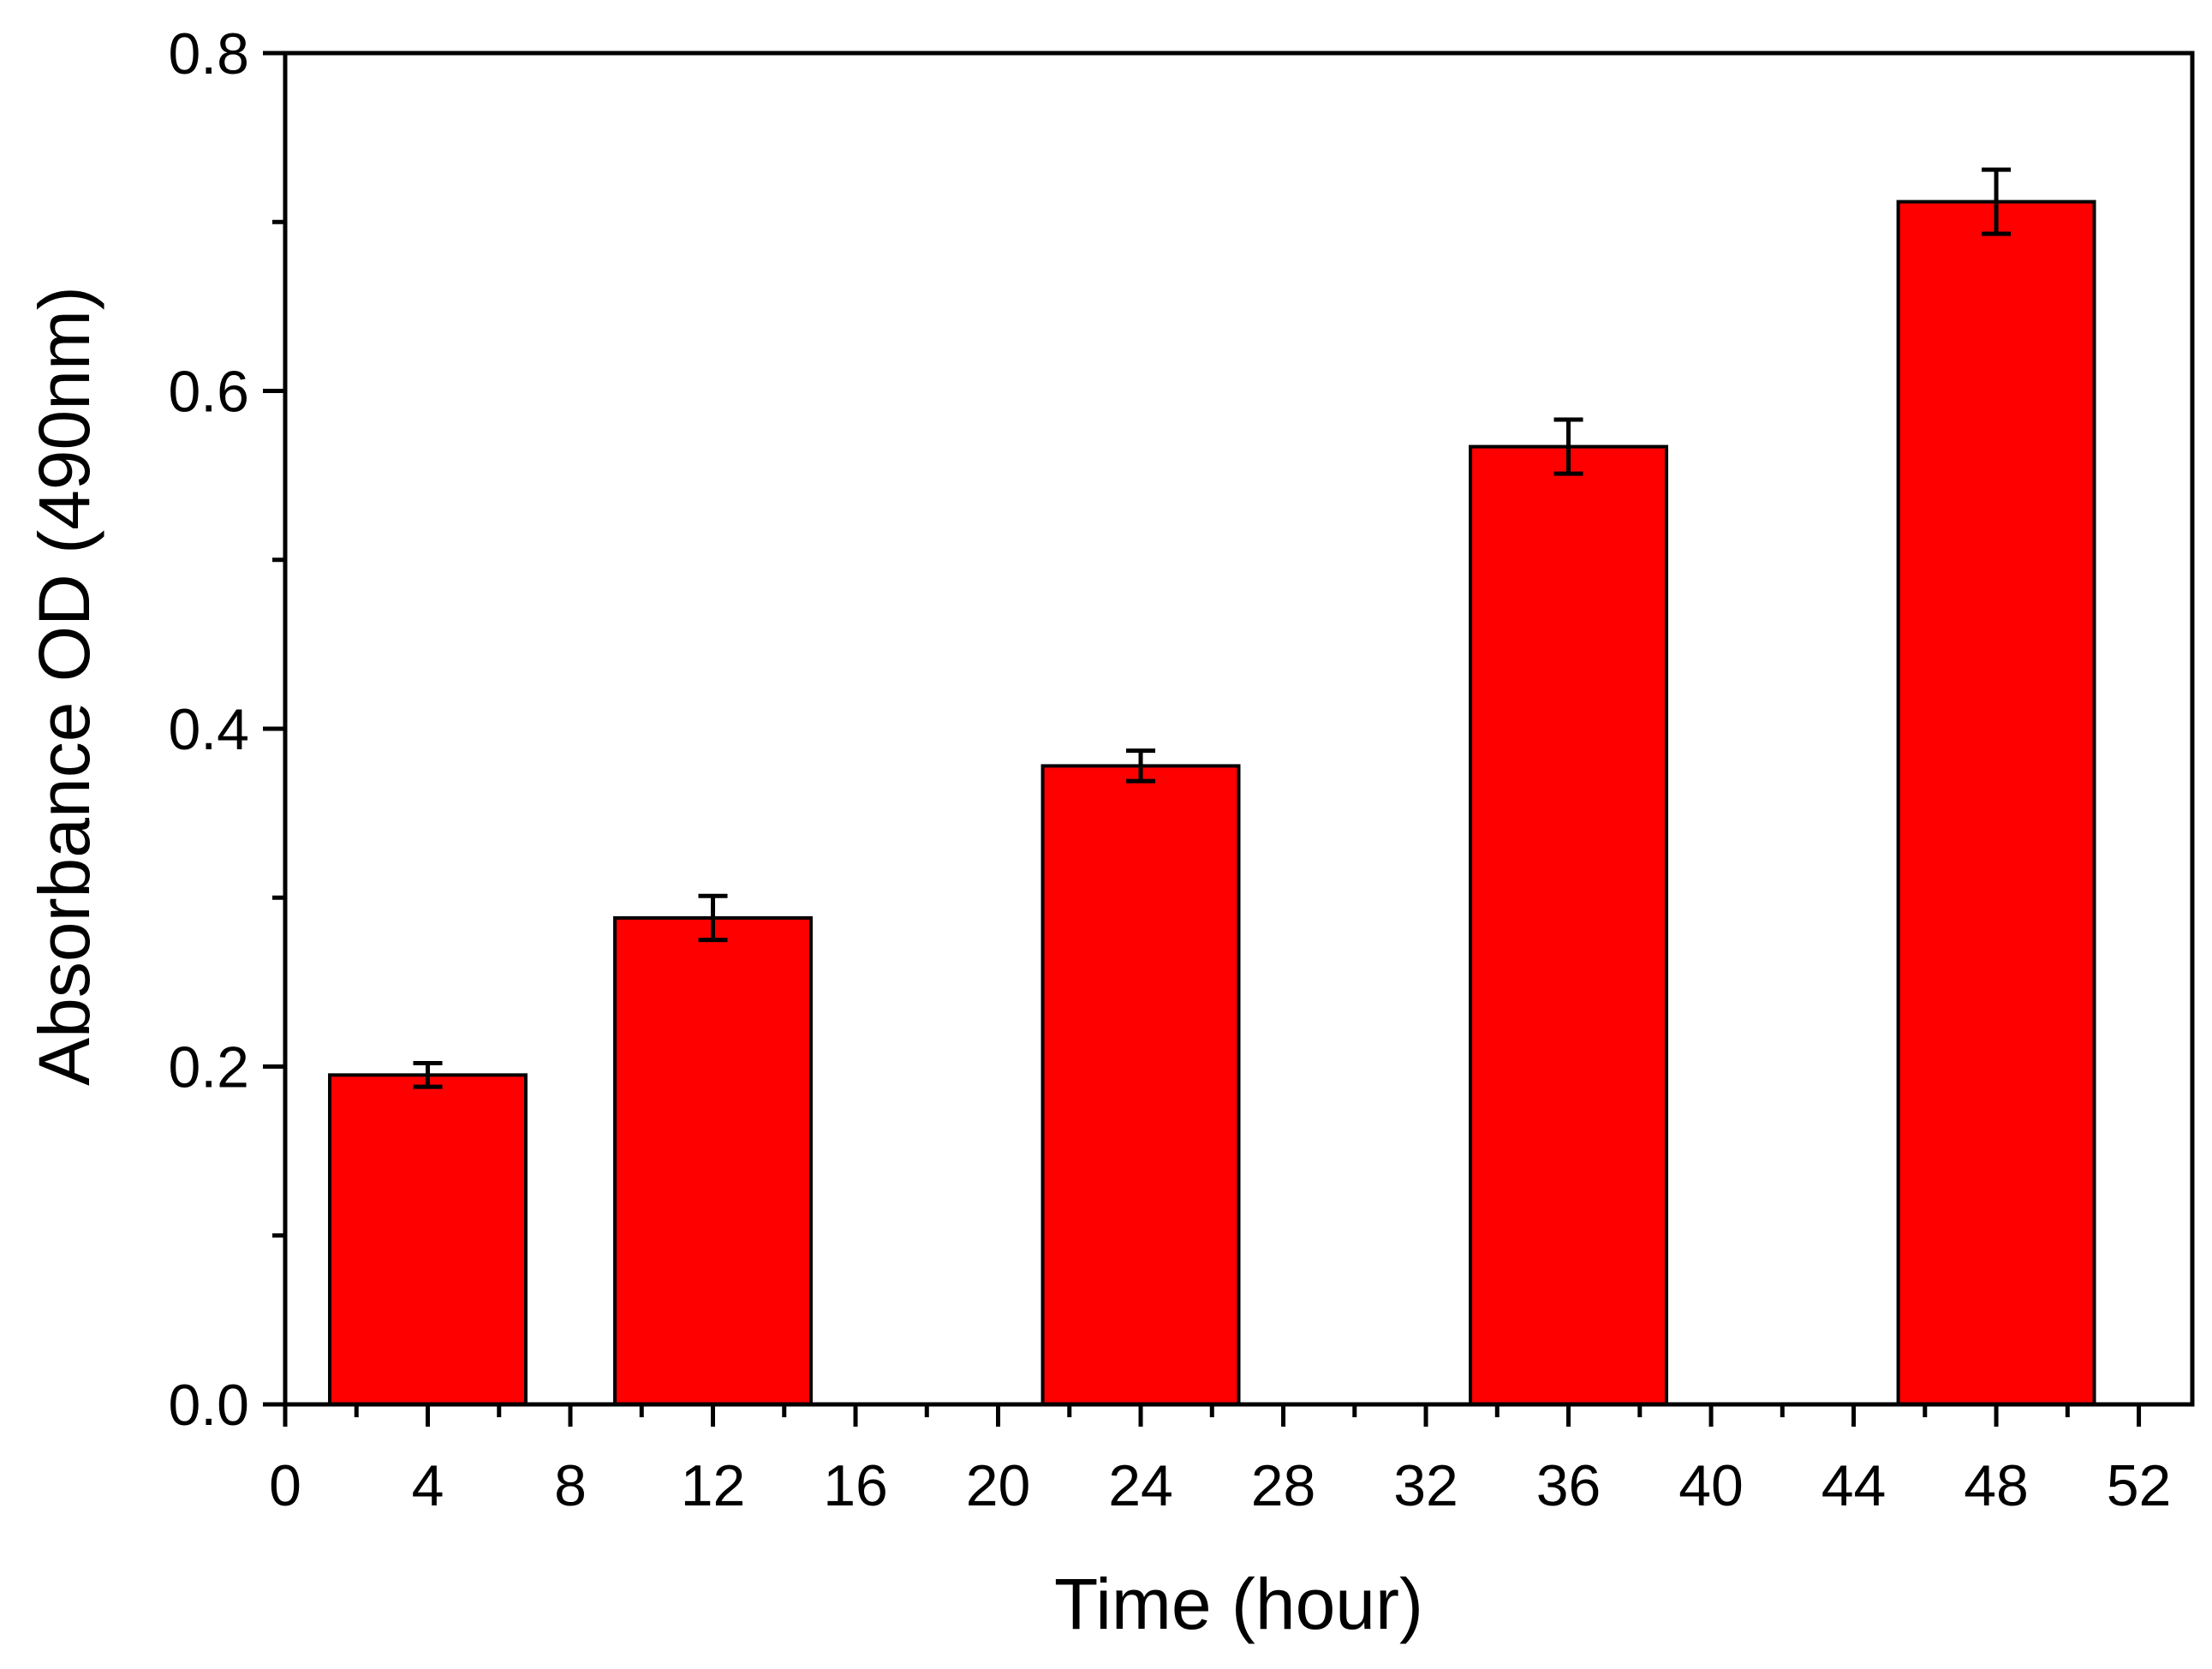 The image size is (2212, 1669). What do you see at coordinates (855, 1485) in the screenshot?
I see `x-tick-label: 16` at bounding box center [855, 1485].